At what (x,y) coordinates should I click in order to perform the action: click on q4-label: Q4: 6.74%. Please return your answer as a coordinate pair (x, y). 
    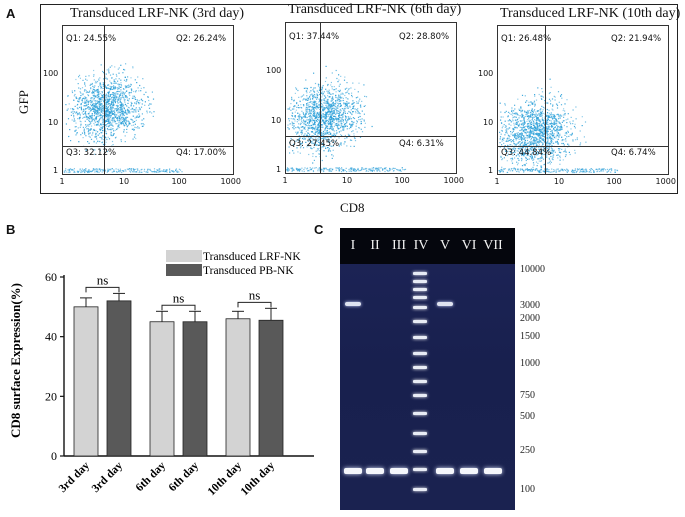
    Looking at the image, I should click on (633, 153).